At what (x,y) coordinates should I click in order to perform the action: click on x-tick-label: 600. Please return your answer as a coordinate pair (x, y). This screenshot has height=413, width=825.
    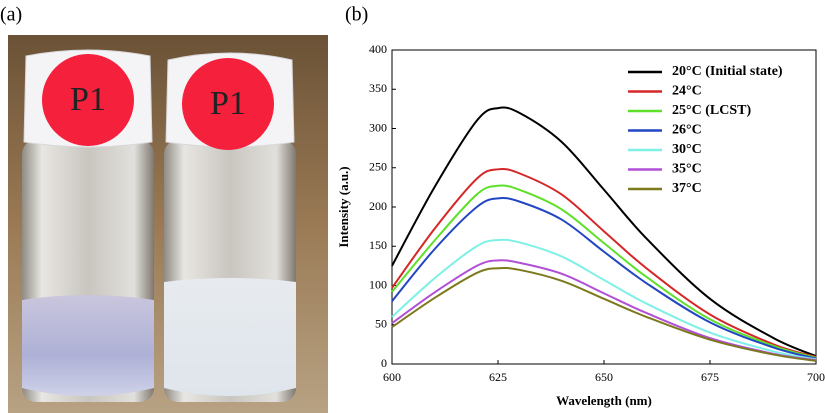
    Looking at the image, I should click on (392, 377).